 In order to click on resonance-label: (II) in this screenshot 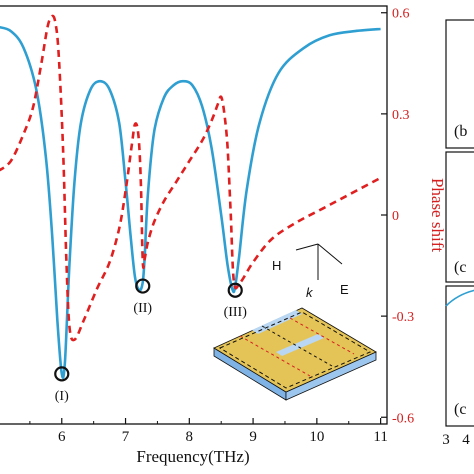, I will do `click(142, 308)`.